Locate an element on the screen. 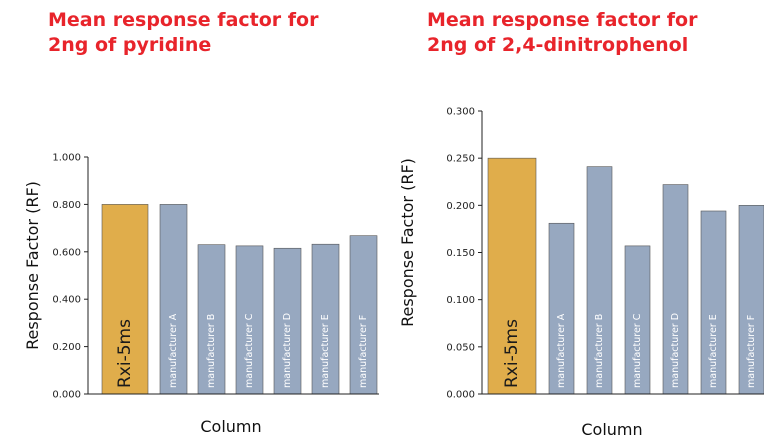  y-tick-label: 0.250 is located at coordinates (460, 159).